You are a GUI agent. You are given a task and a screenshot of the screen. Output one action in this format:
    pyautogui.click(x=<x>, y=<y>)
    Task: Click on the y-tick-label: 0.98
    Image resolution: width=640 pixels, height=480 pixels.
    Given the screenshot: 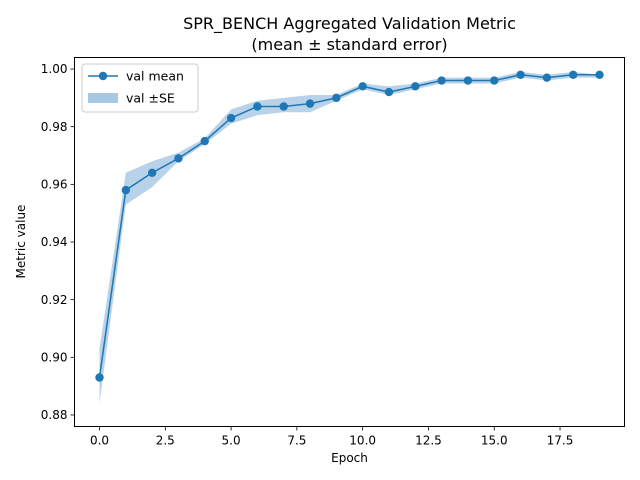 What is the action you would take?
    pyautogui.click(x=54, y=127)
    